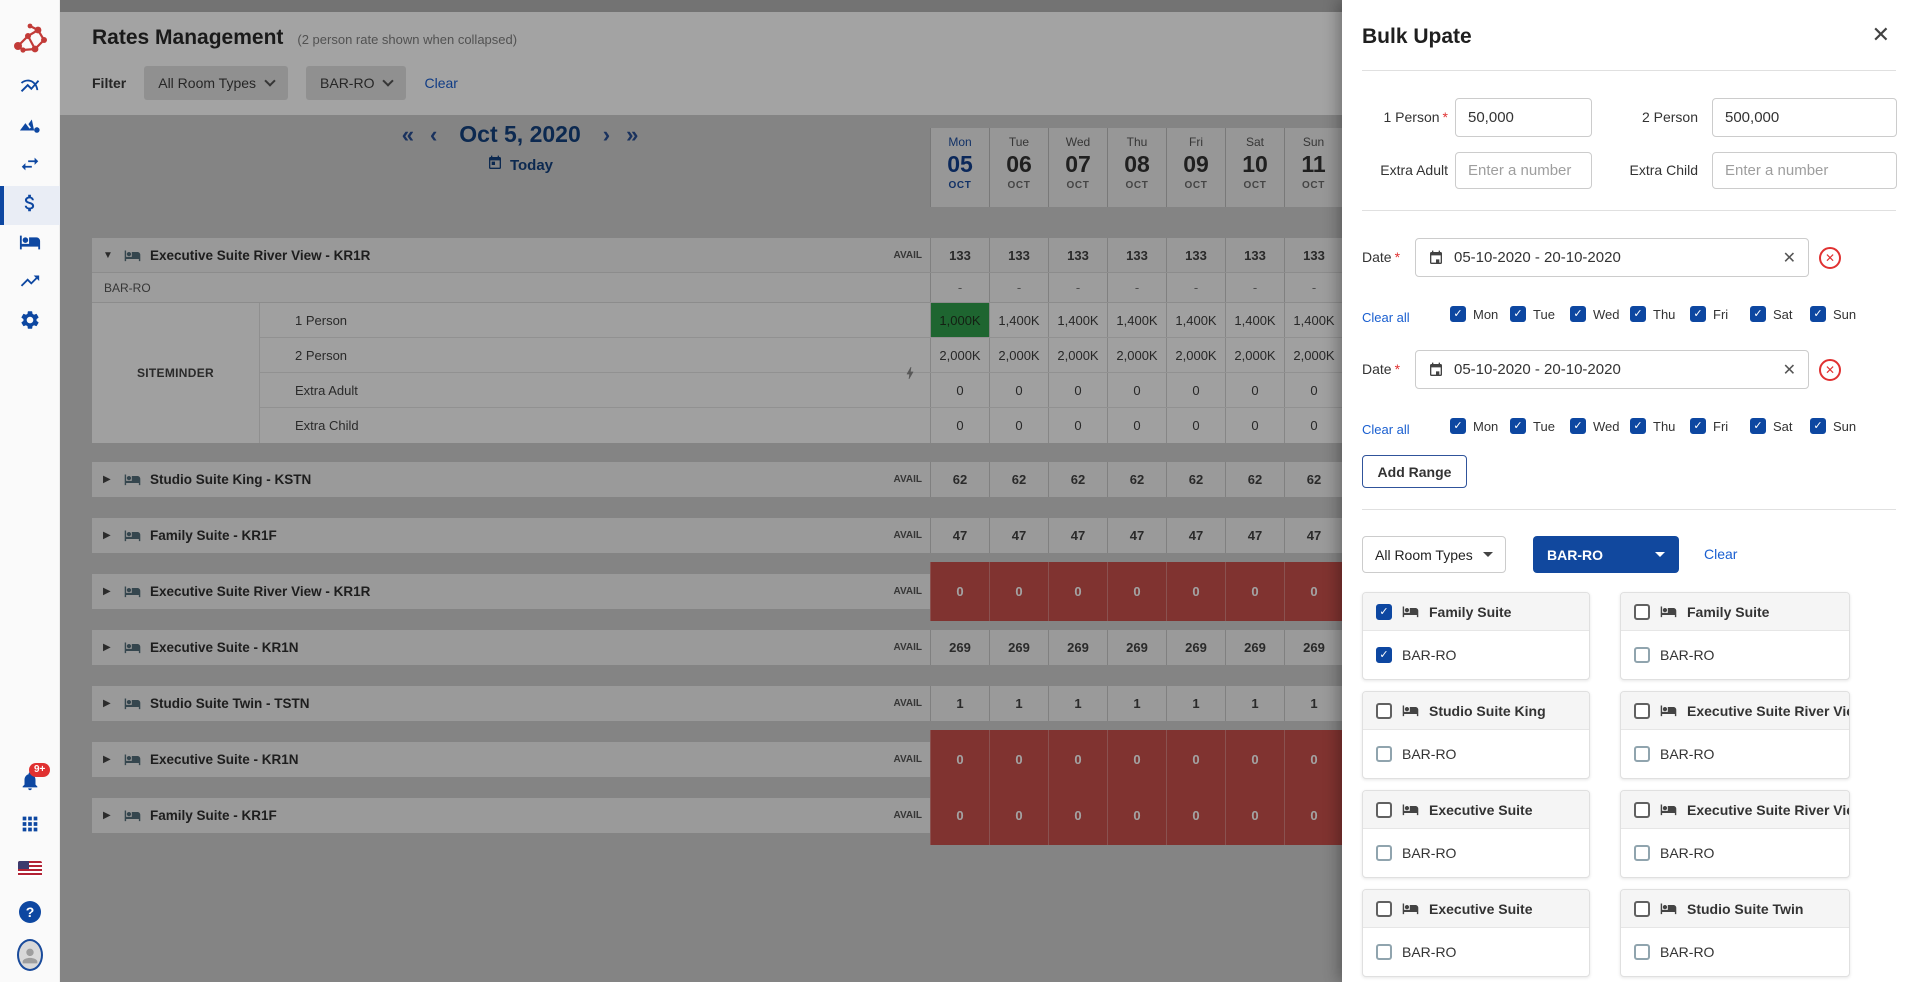 This screenshot has width=1912, height=982. Describe the element at coordinates (1720, 314) in the screenshot. I see `weekday-checkbox-item: Fri` at that location.